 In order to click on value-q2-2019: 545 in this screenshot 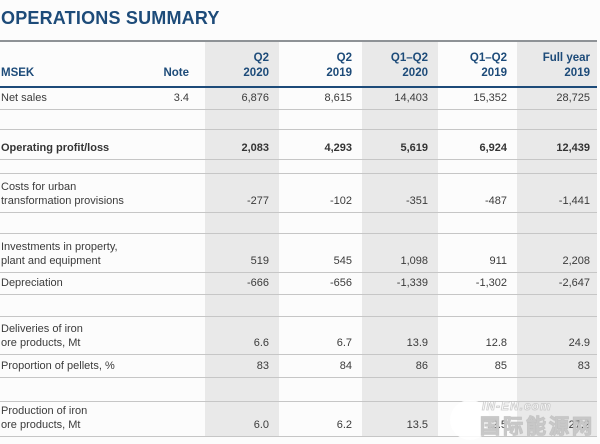, I will do `click(342, 261)`.